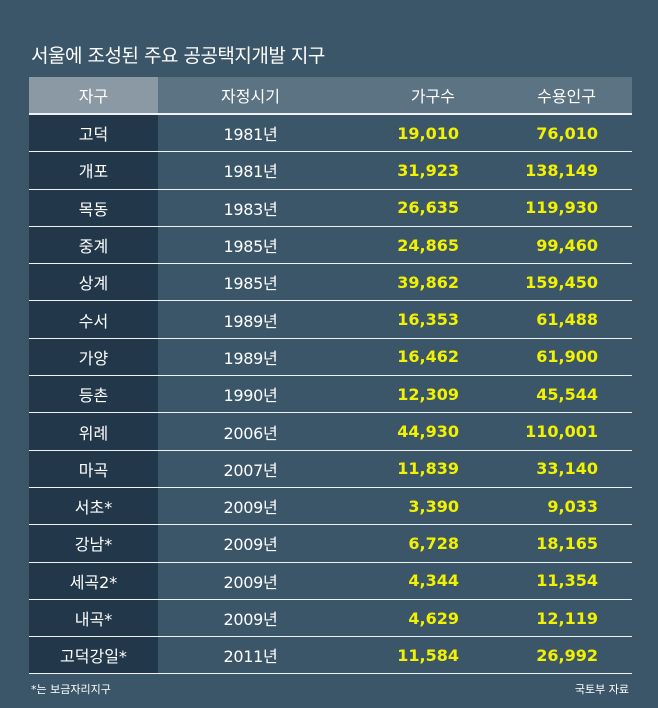 The image size is (658, 708). What do you see at coordinates (401, 581) in the screenshot?
I see `cell-households: 4,344` at bounding box center [401, 581].